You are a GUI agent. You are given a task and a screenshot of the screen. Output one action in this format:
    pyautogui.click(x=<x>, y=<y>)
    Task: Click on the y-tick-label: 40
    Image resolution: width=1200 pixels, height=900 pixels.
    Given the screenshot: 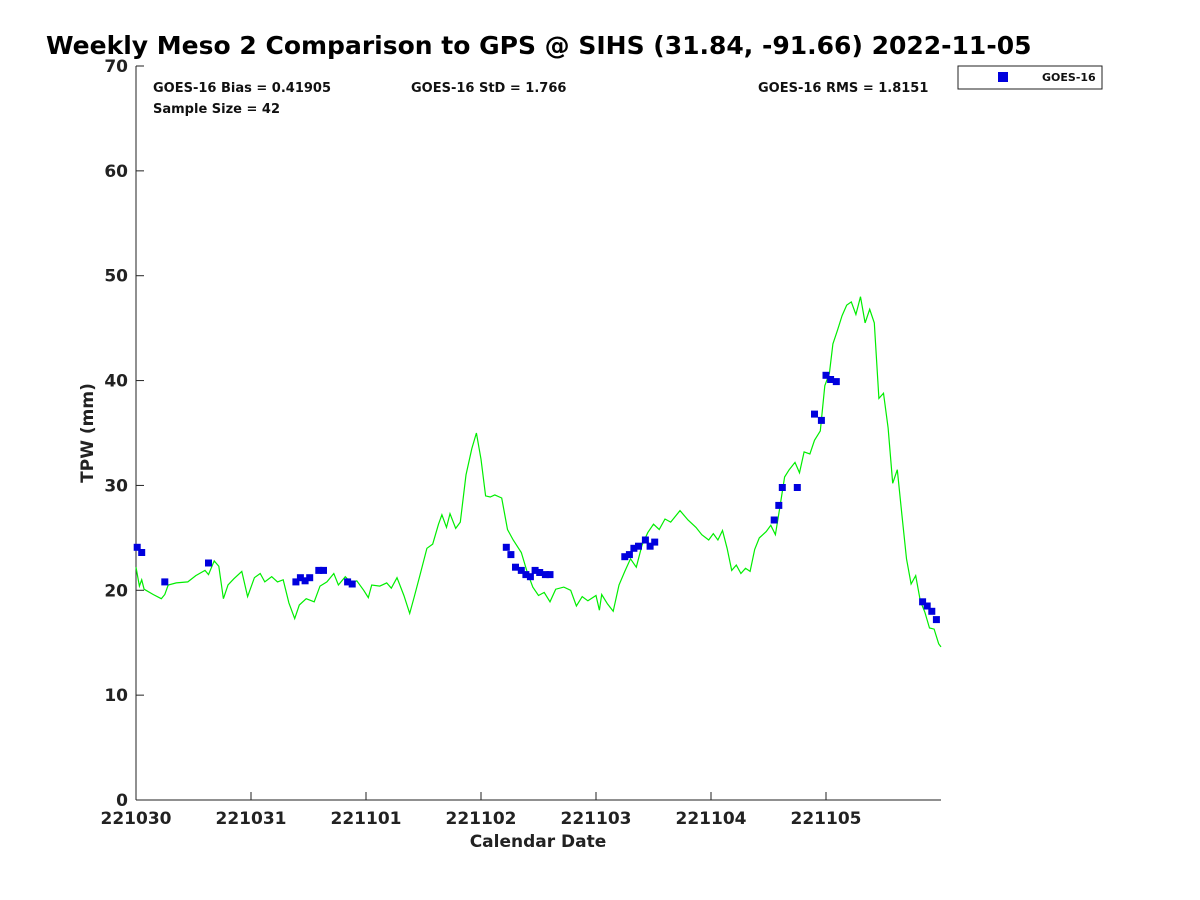 What is the action you would take?
    pyautogui.click(x=116, y=382)
    